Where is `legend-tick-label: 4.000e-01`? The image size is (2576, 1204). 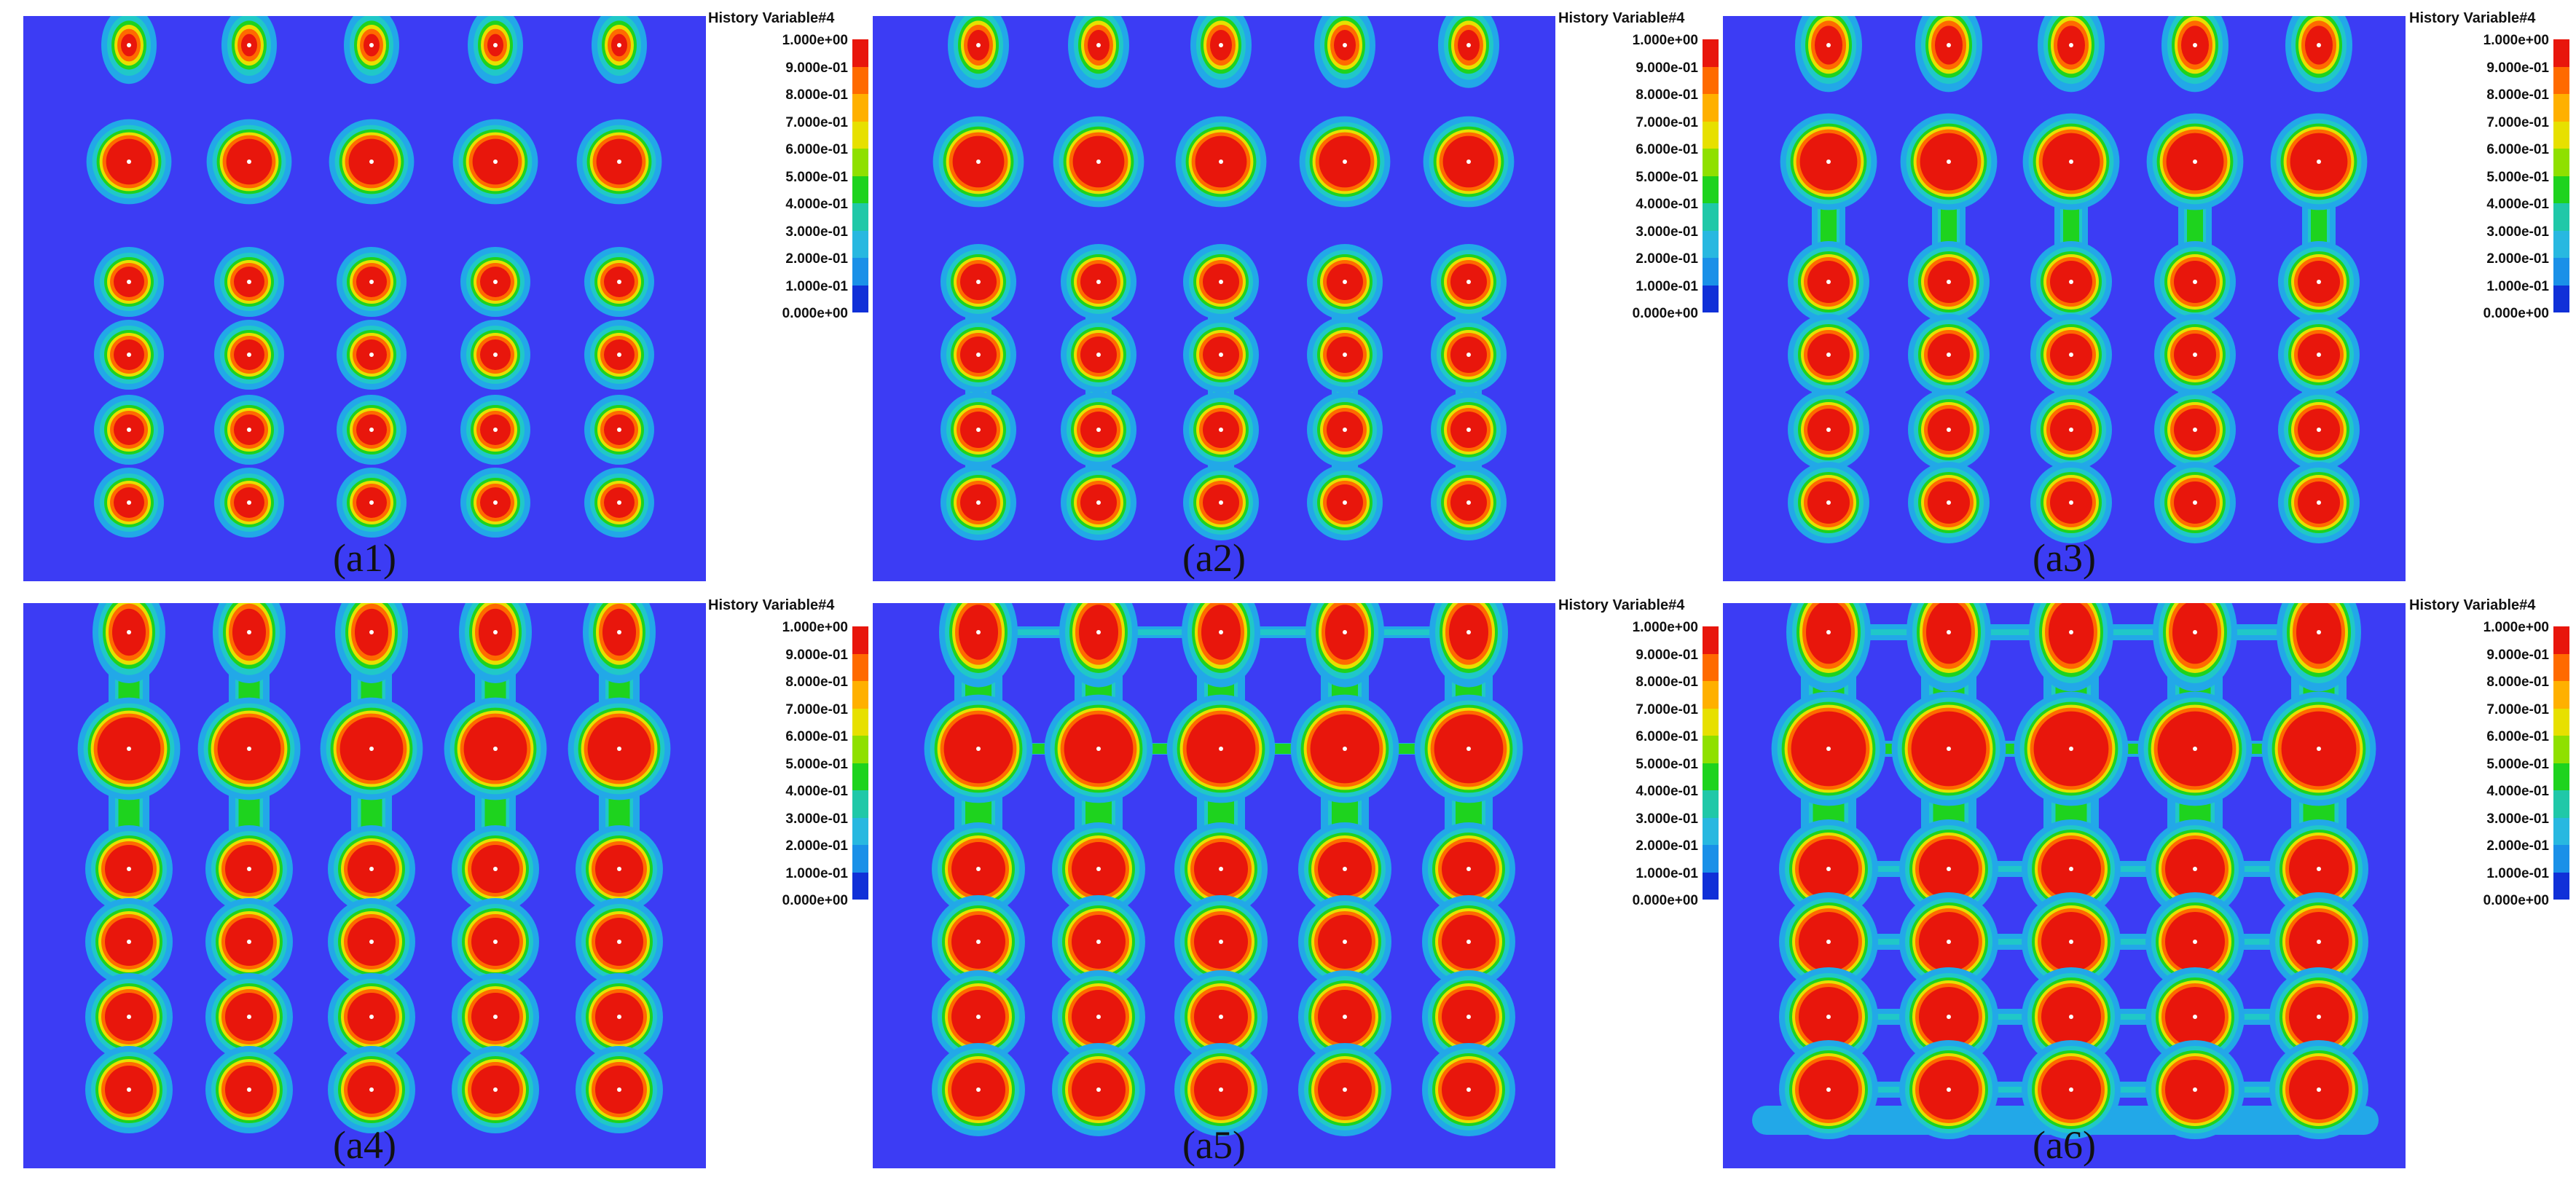
legend-tick-label: 4.000e-01 is located at coordinates (1666, 791).